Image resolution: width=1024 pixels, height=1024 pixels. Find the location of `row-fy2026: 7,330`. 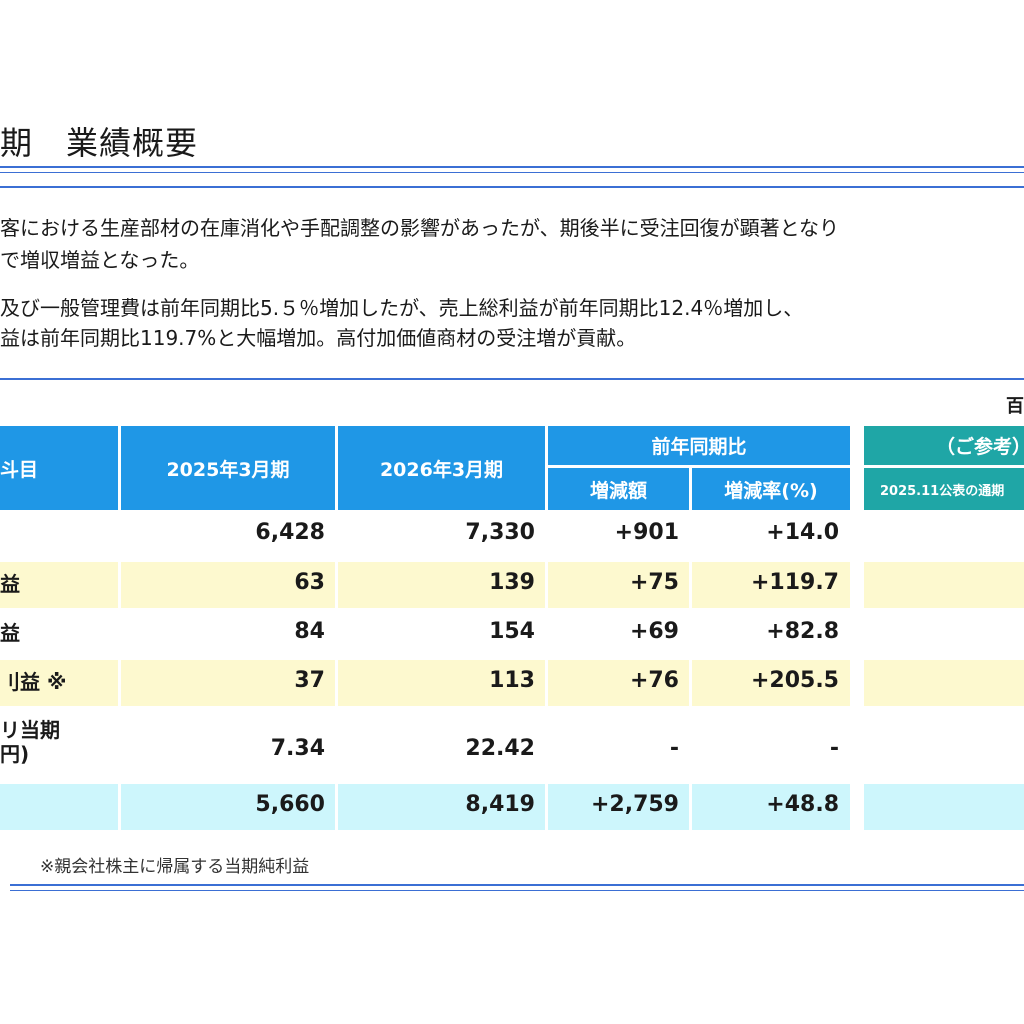

row-fy2026: 7,330 is located at coordinates (500, 532).